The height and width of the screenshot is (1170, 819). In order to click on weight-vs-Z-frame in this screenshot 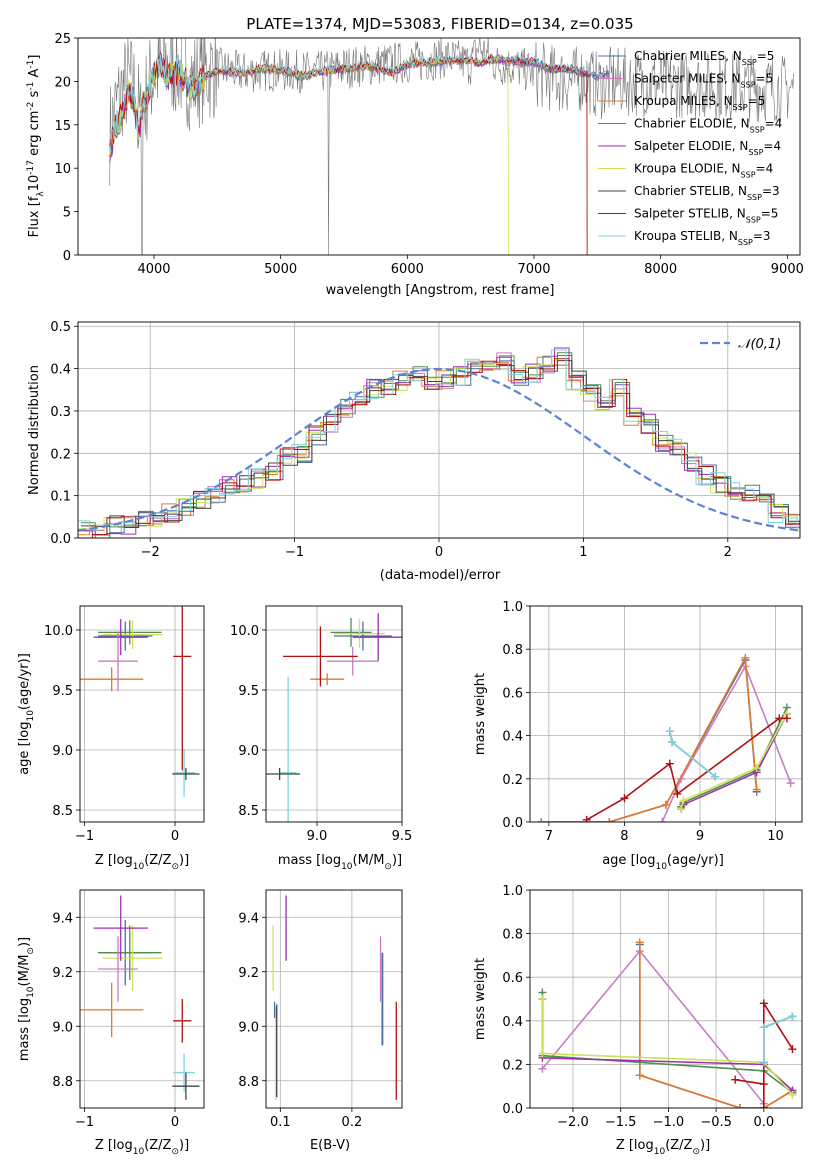, I will do `click(666, 999)`.